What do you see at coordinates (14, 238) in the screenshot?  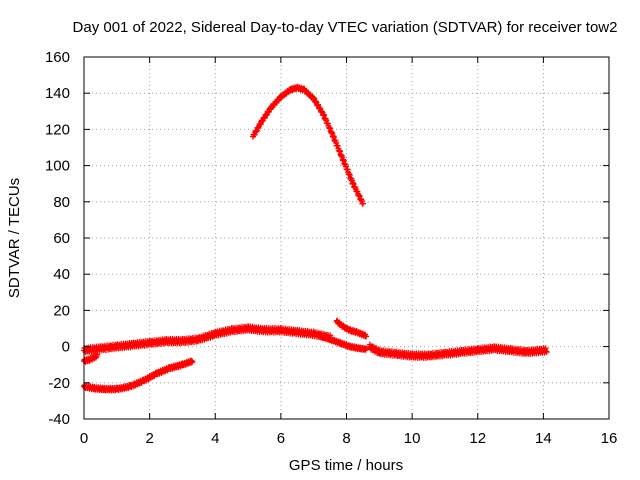 I see `y-axis-label: SDTVAR / TECUs` at bounding box center [14, 238].